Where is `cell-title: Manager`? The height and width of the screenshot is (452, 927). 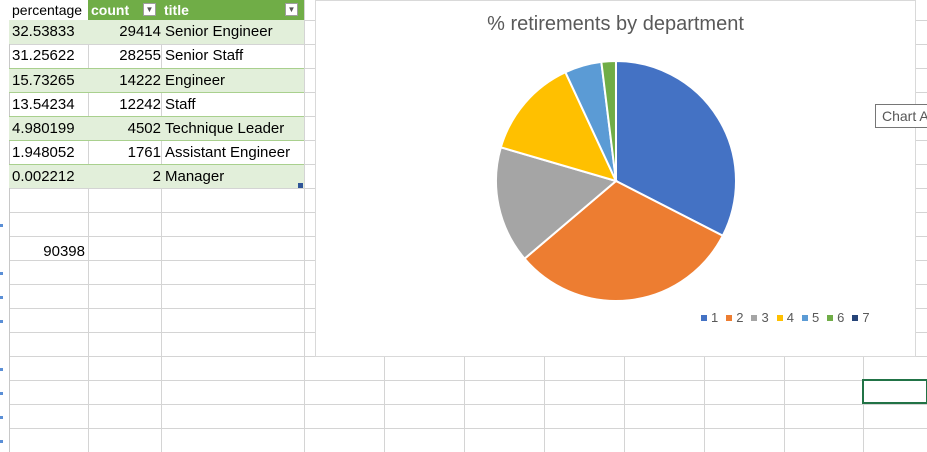 cell-title: Manager is located at coordinates (195, 176).